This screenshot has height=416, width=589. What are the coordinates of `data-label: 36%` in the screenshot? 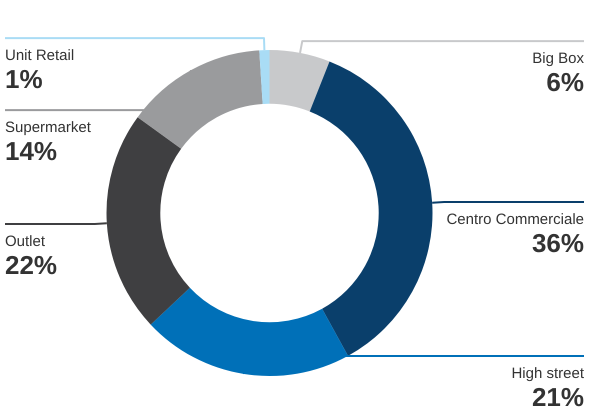 It's located at (558, 243).